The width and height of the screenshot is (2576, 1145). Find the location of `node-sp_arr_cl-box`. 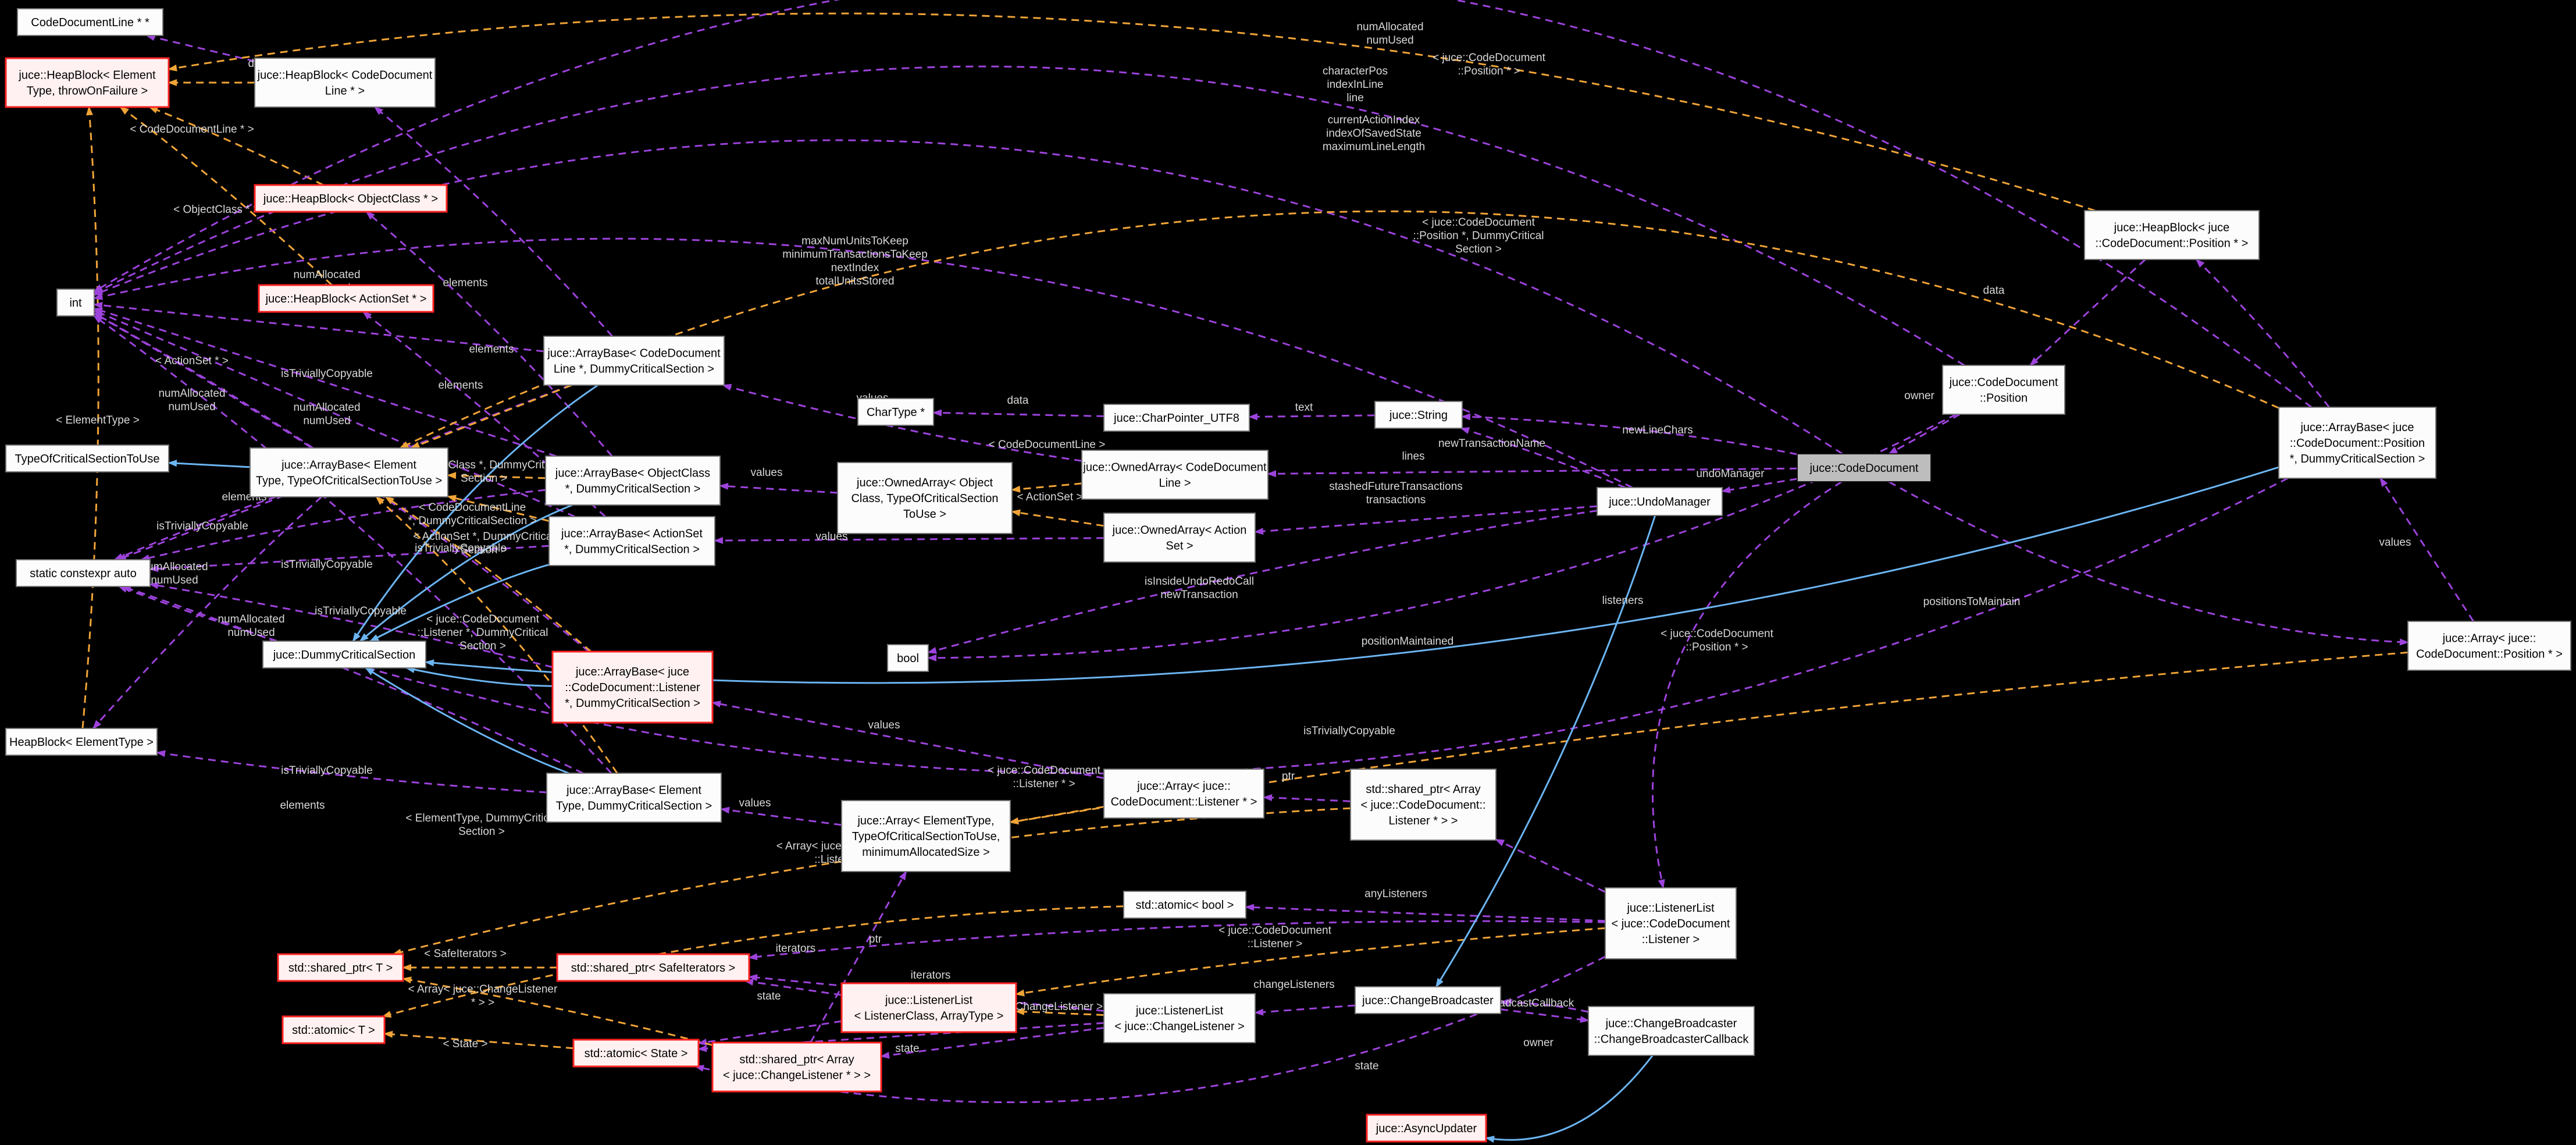

node-sp_arr_cl-box is located at coordinates (796, 1067).